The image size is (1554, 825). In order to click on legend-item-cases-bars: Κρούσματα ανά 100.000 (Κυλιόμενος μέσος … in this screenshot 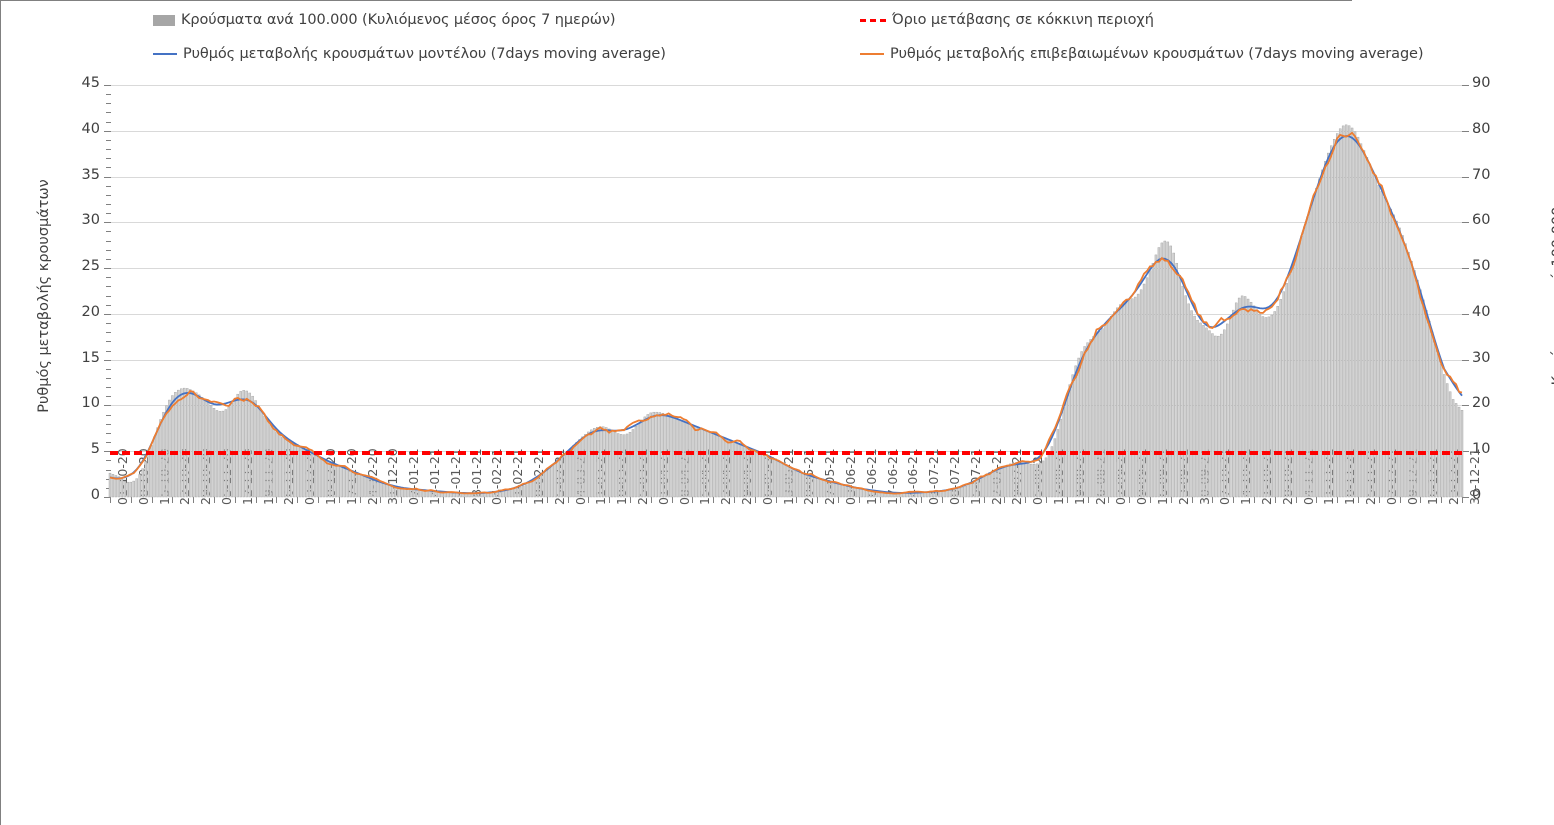, I will do `click(384, 20)`.